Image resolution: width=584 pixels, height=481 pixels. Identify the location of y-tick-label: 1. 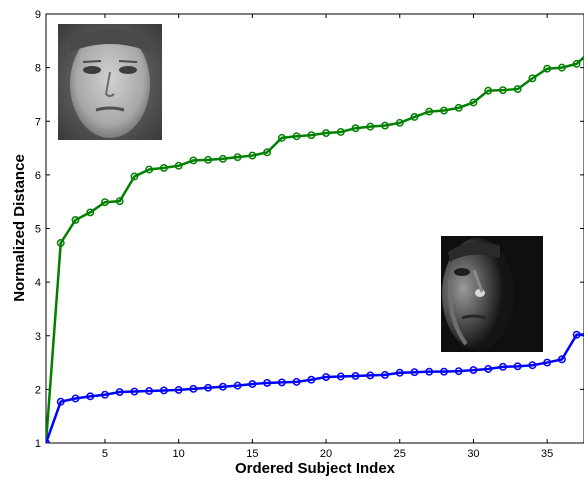
(38, 444).